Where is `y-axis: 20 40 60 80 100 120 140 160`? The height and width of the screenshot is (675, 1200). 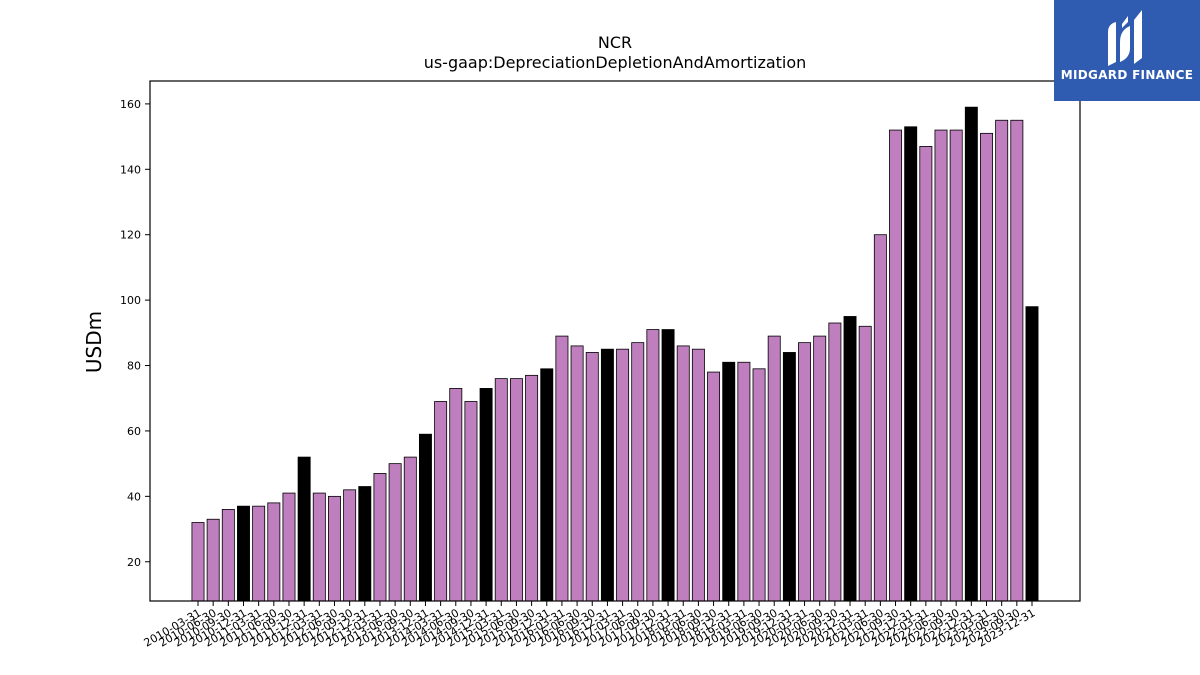 y-axis: 20 40 60 80 100 120 140 160 is located at coordinates (135, 333).